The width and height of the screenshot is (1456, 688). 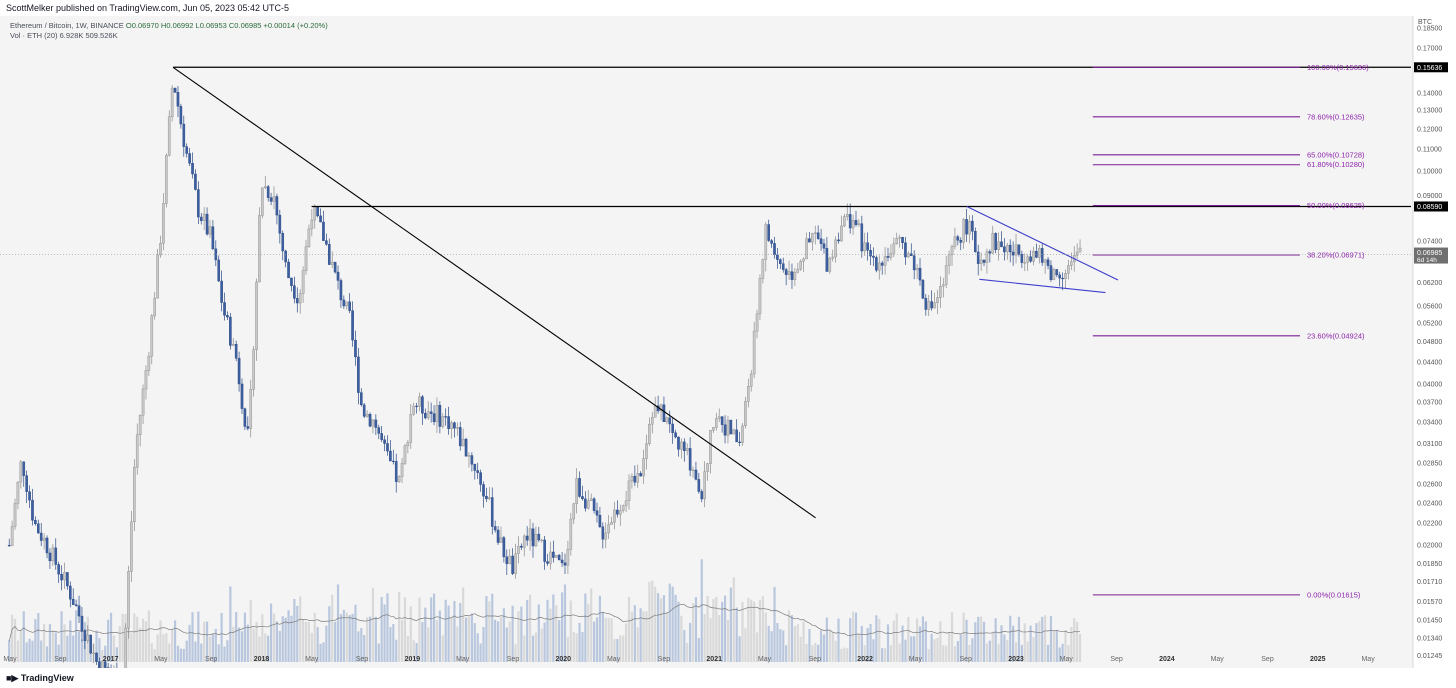 I want to click on time-tick-label: 2017, so click(x=111, y=659).